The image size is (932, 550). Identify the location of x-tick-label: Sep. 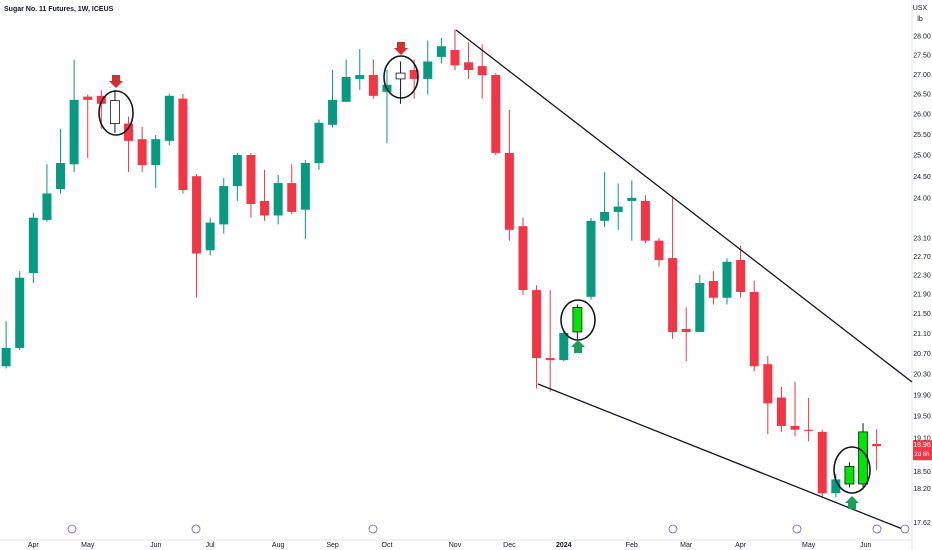
(332, 545).